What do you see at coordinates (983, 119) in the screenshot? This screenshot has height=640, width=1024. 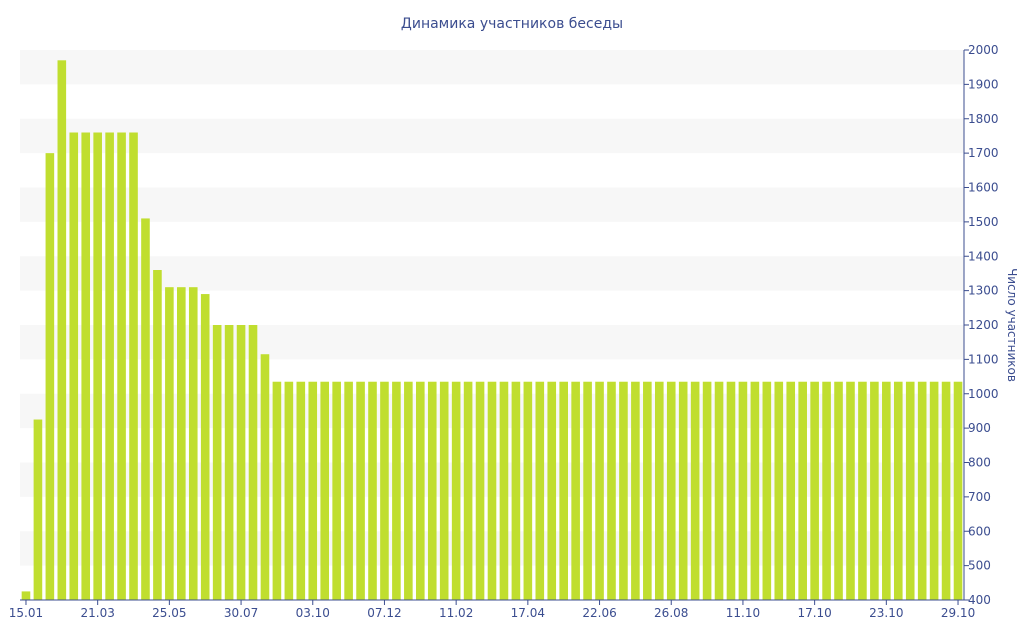 I see `y-tick-label: 1800` at bounding box center [983, 119].